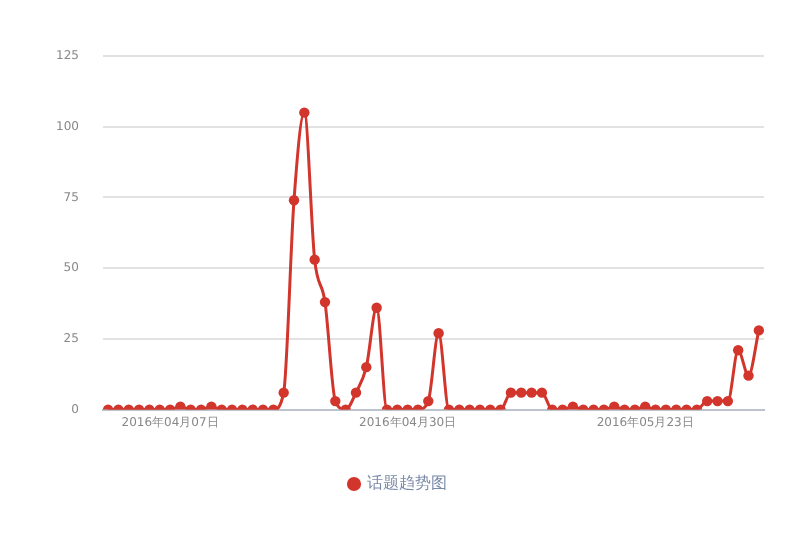  Describe the element at coordinates (407, 483) in the screenshot. I see `legend-label: 话题趋势图` at that location.